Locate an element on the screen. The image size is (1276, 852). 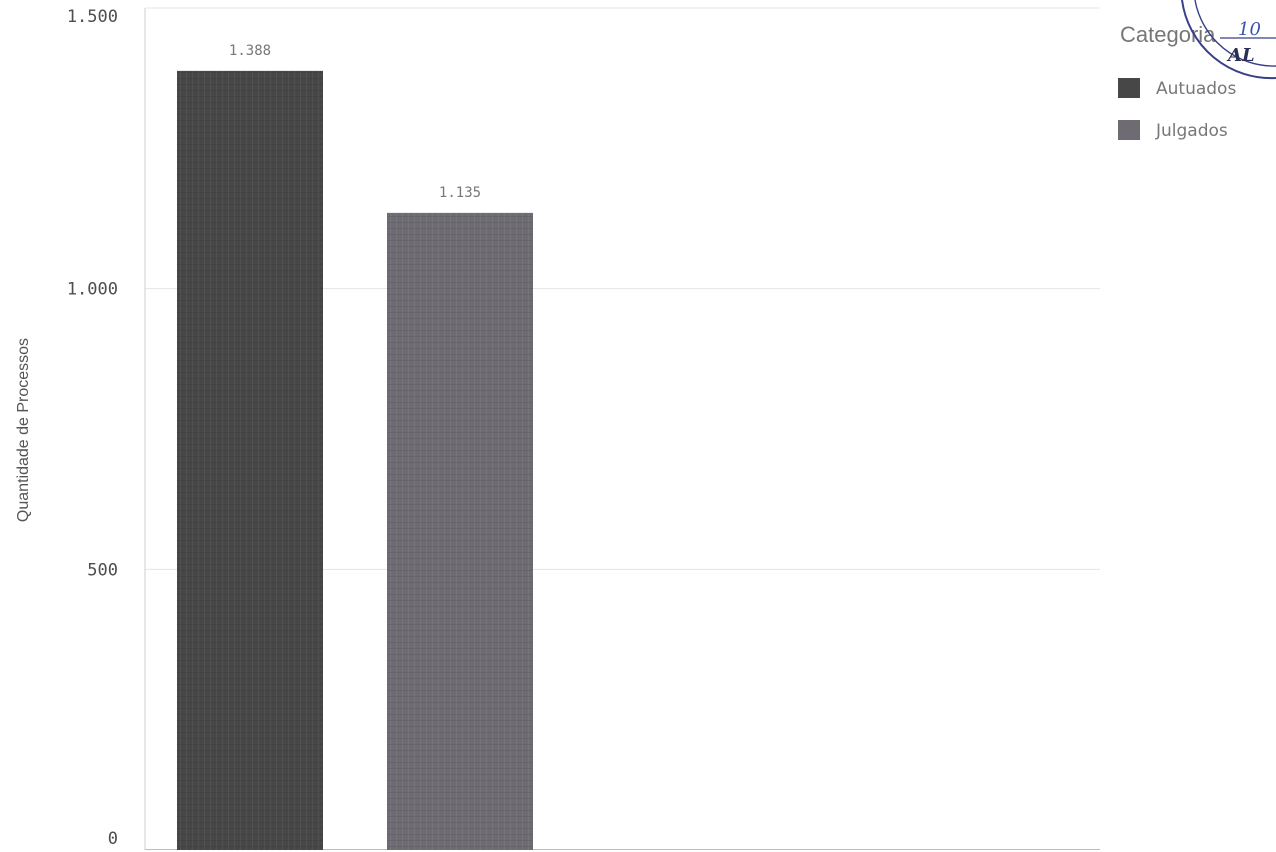
y-tick-labels: 0 500 1.000 1.500 is located at coordinates (92, 428).